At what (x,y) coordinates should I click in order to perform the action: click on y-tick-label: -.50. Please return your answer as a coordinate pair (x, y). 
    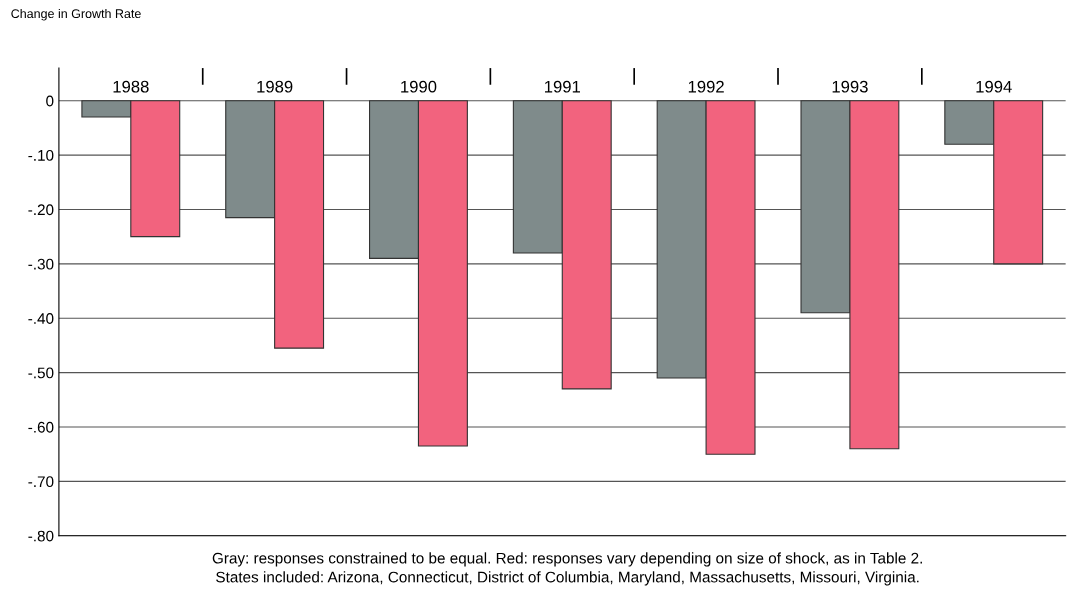
    Looking at the image, I should click on (41, 373).